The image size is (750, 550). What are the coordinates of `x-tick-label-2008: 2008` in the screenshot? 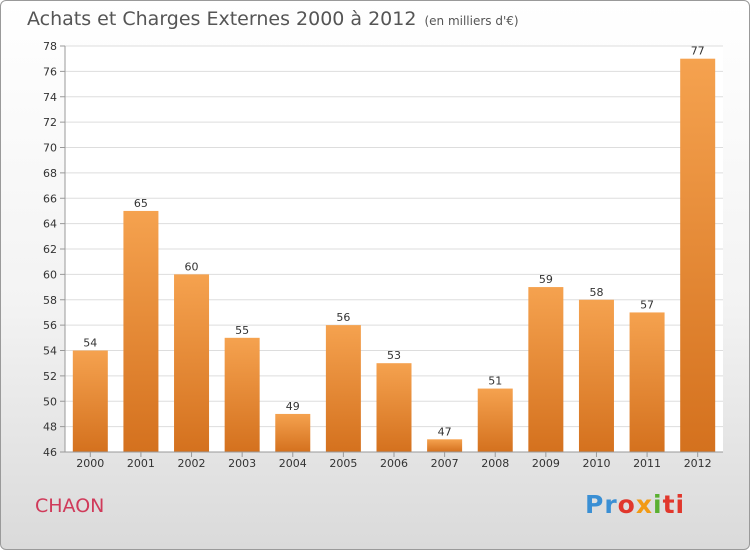 It's located at (495, 463).